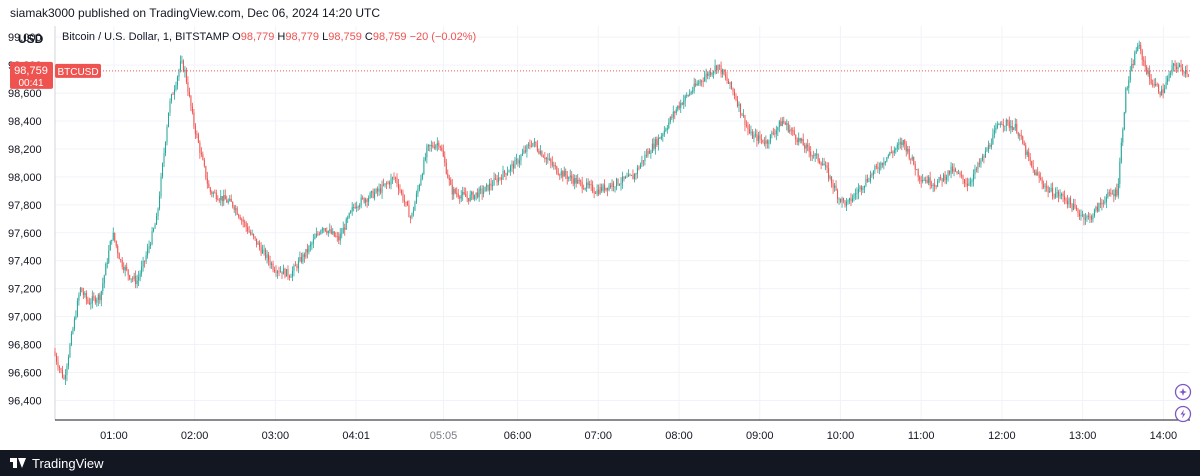 The height and width of the screenshot is (476, 1200). What do you see at coordinates (25, 38) in the screenshot?
I see `y-tick-label: 99,000` at bounding box center [25, 38].